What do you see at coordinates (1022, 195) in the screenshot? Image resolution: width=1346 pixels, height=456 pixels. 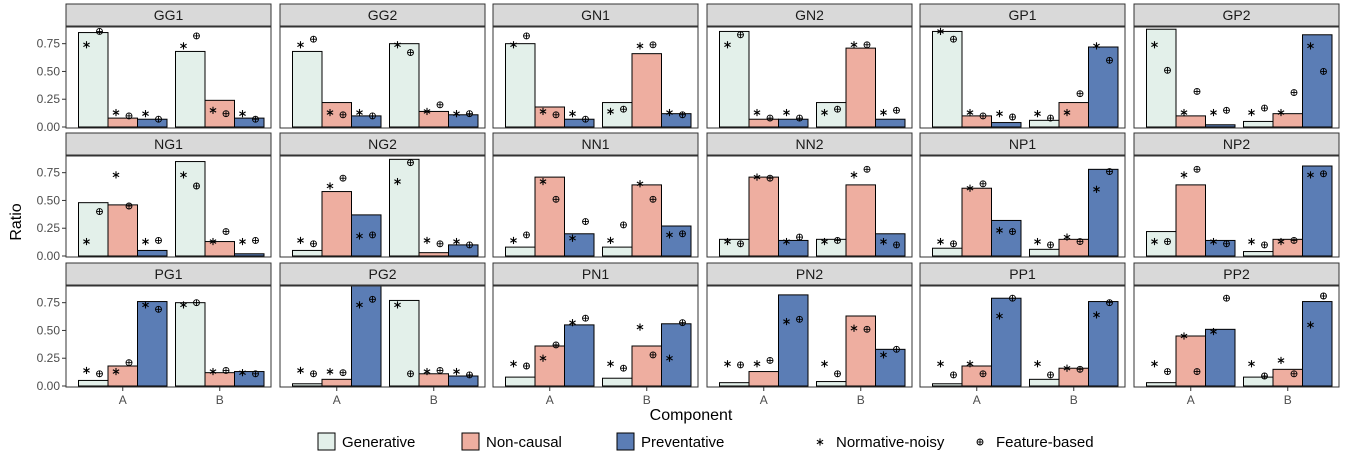 I see `panel-np1: NP1` at bounding box center [1022, 195].